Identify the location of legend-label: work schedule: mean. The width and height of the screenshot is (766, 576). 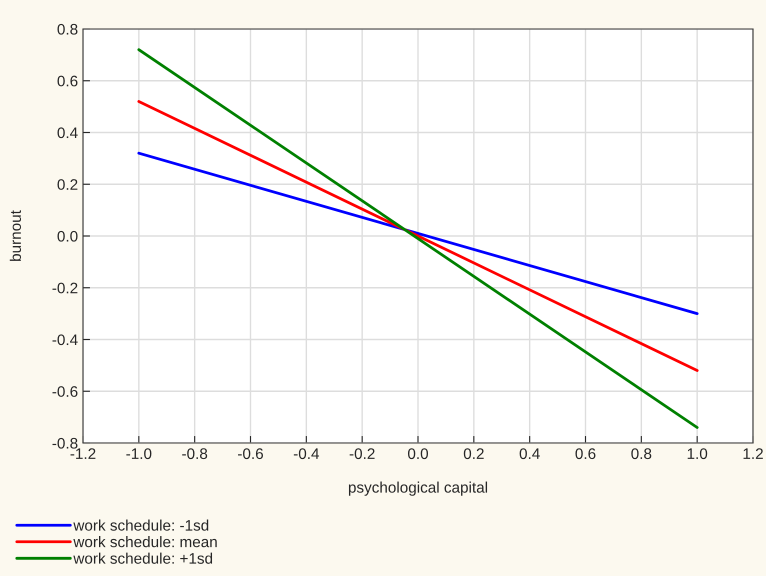
(145, 542).